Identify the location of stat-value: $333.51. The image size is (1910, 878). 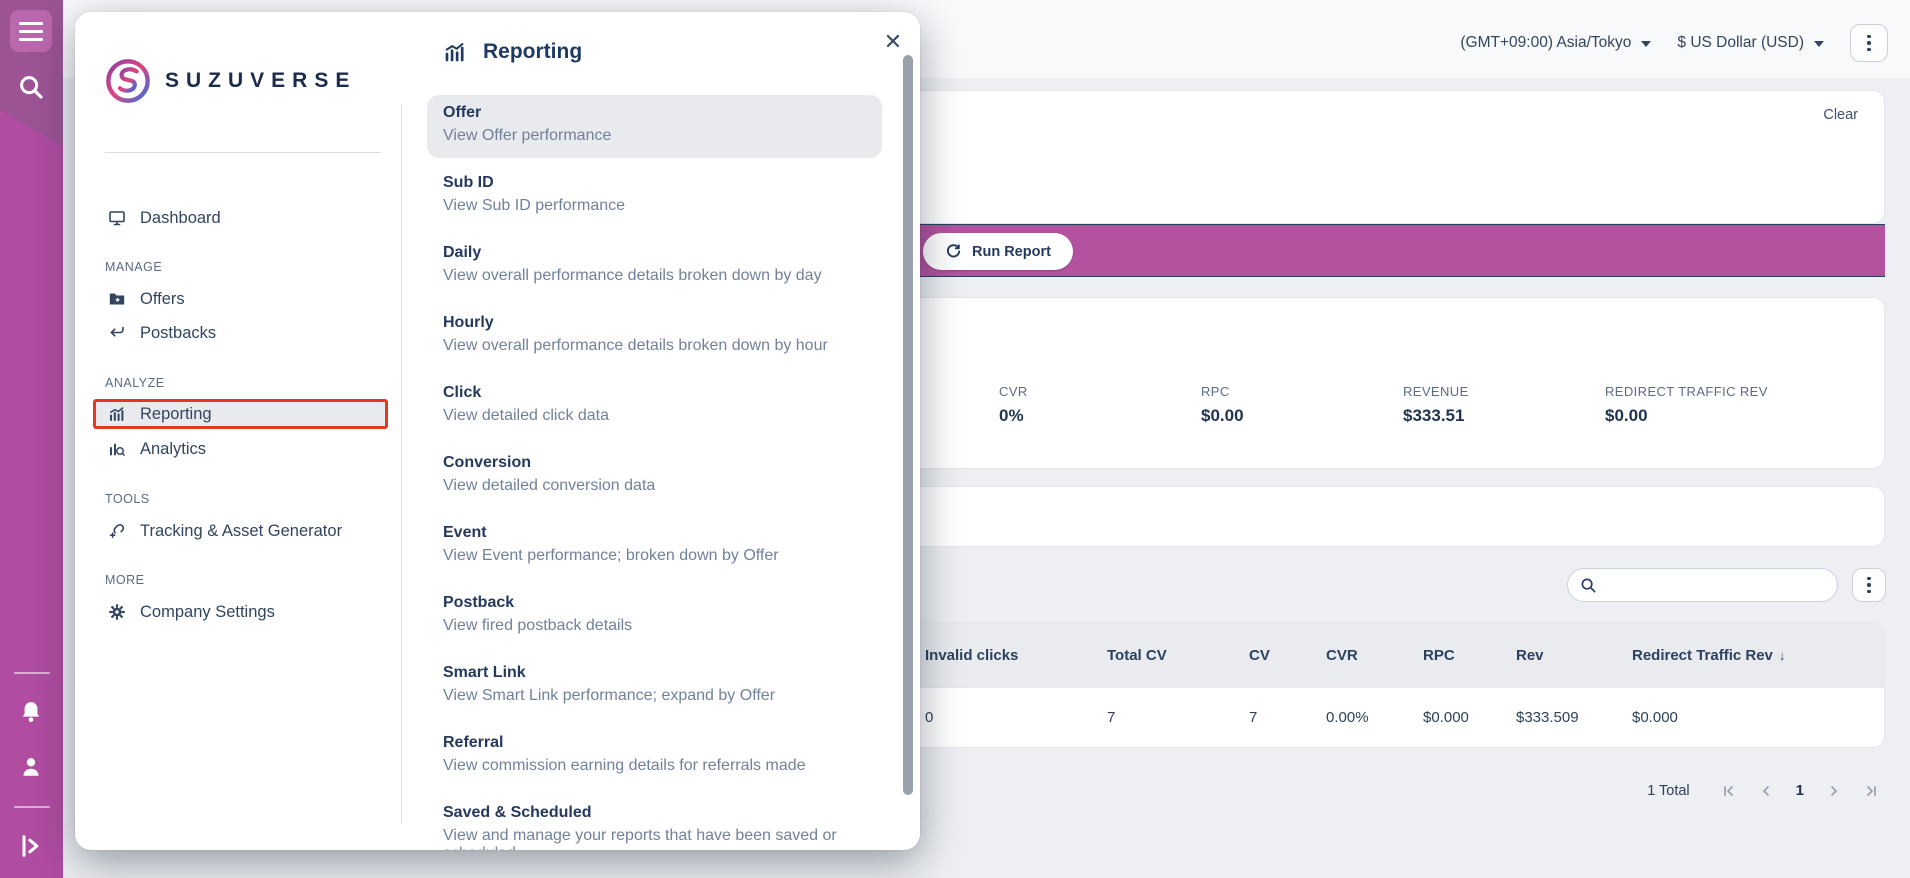
(1434, 415).